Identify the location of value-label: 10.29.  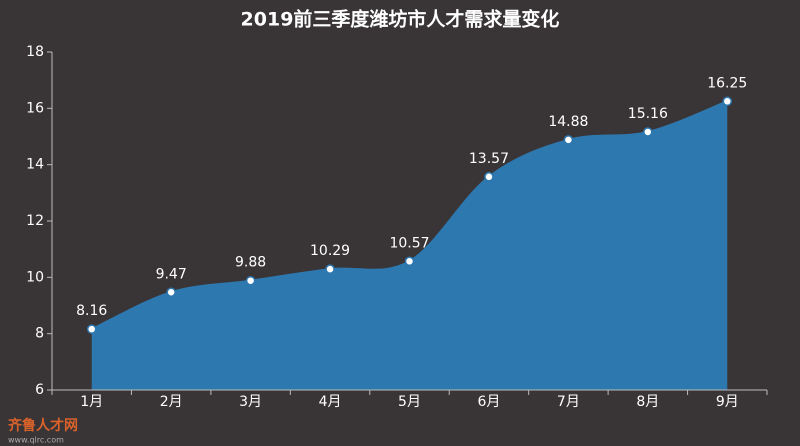
(330, 251).